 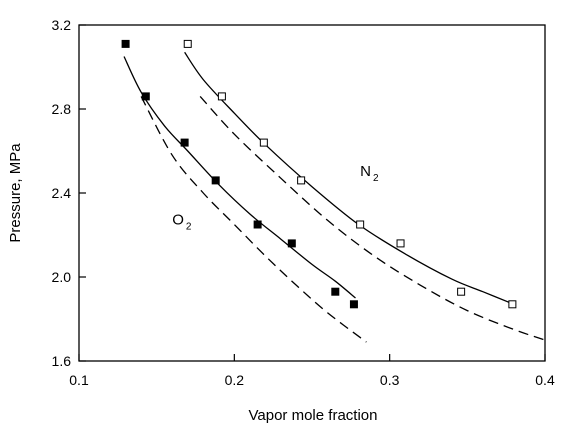 What do you see at coordinates (62, 193) in the screenshot?
I see `y-tick-label: 2.4` at bounding box center [62, 193].